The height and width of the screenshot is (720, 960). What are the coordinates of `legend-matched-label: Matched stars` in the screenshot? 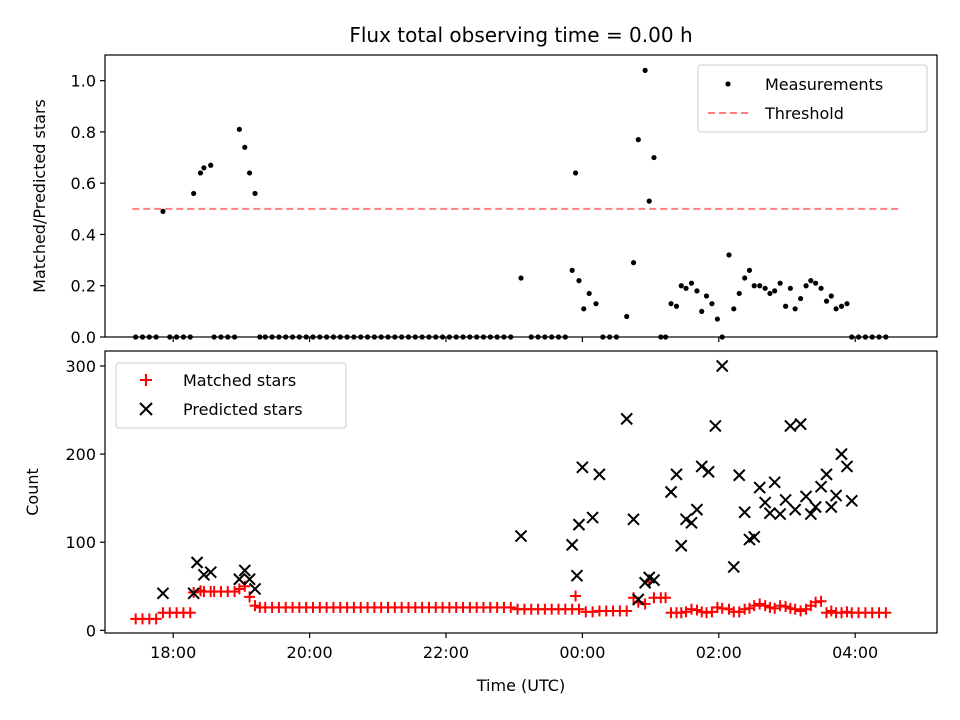 It's located at (239, 380).